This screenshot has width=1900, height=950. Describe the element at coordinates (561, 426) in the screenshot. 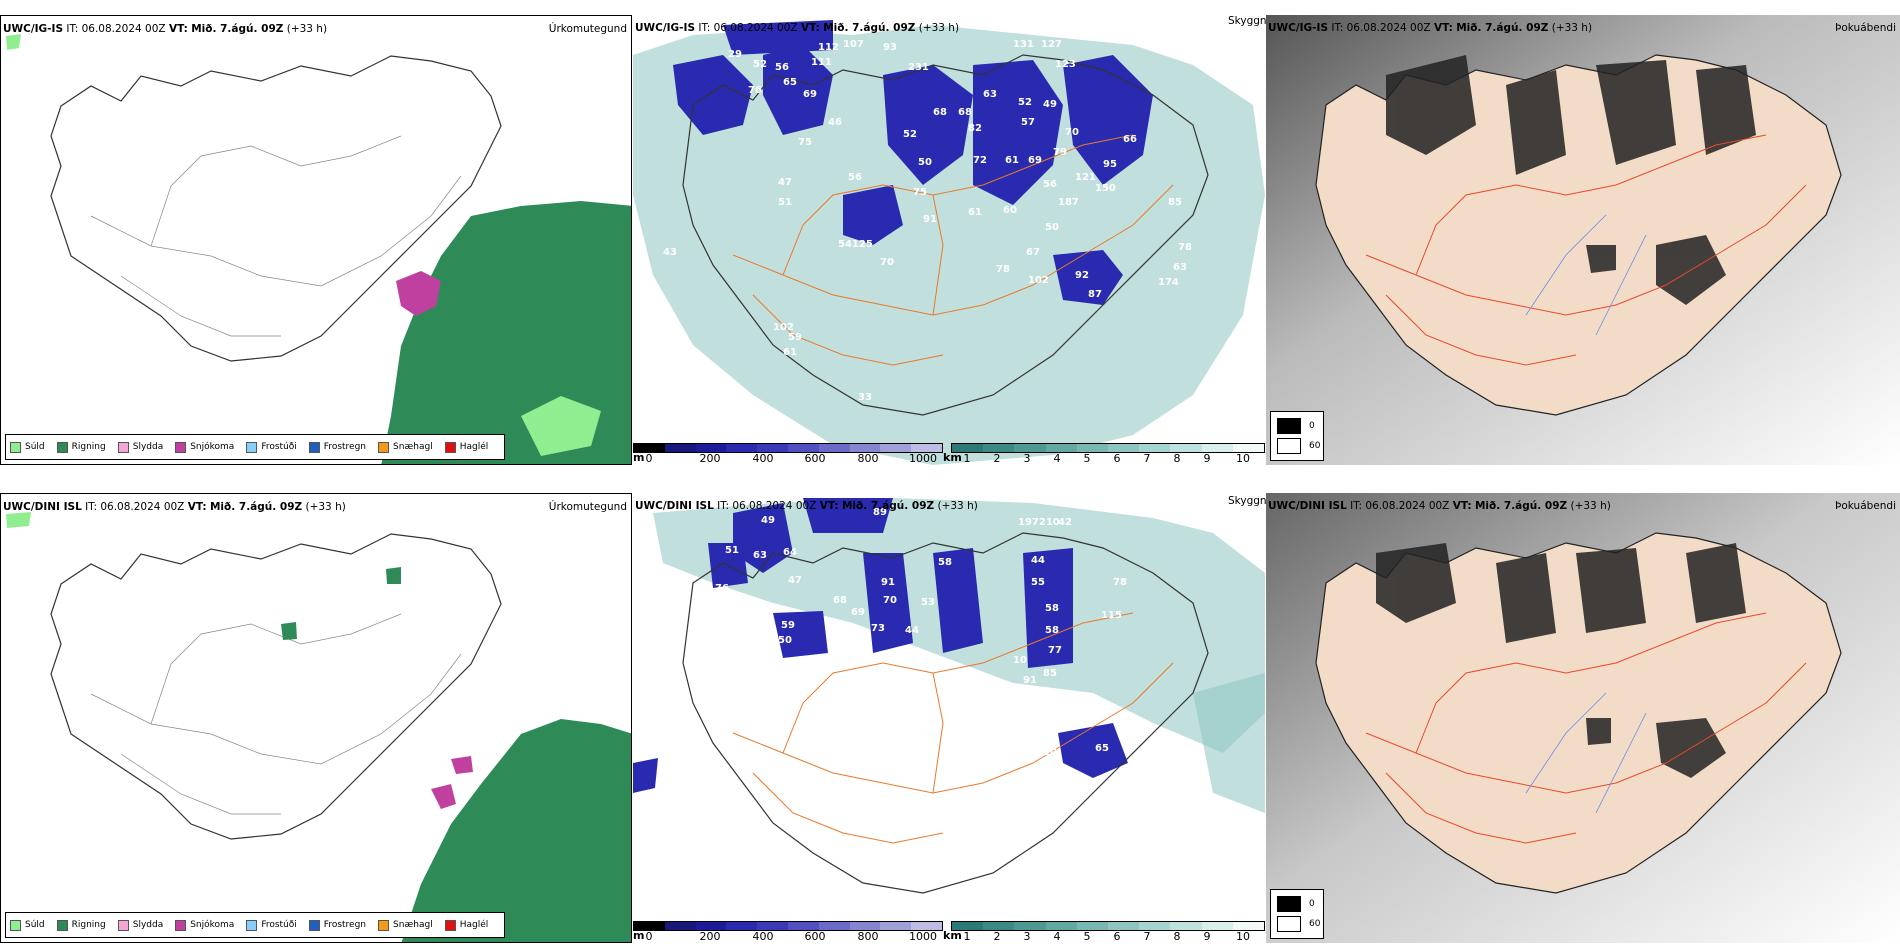

I see `drizzle-area` at that location.